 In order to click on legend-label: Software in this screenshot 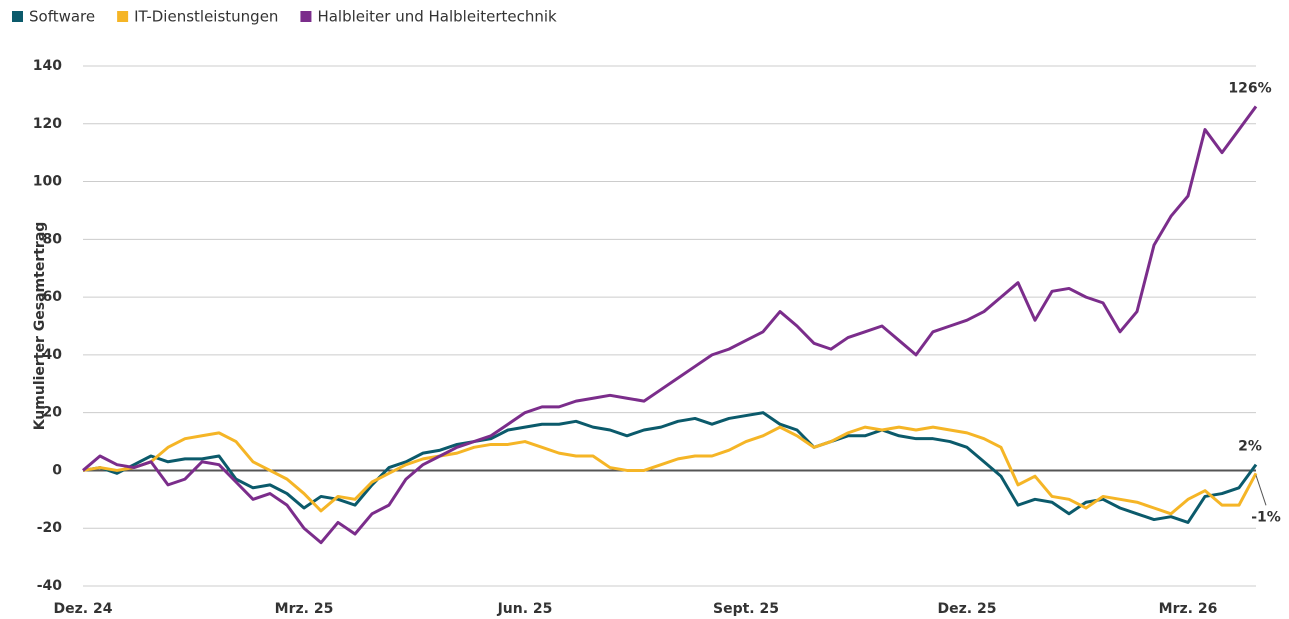, I will do `click(62, 17)`.